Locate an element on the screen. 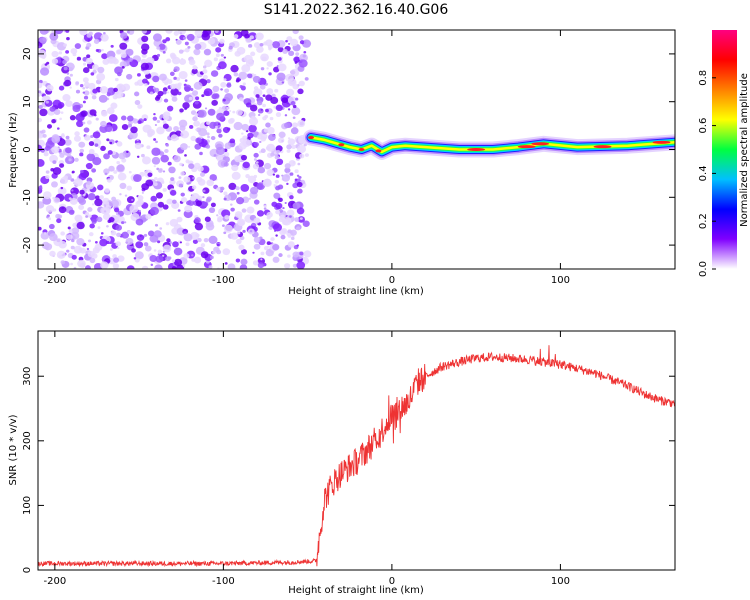 The width and height of the screenshot is (750, 600). spectrogram-y-tick-label: 0 is located at coordinates (27, 149).